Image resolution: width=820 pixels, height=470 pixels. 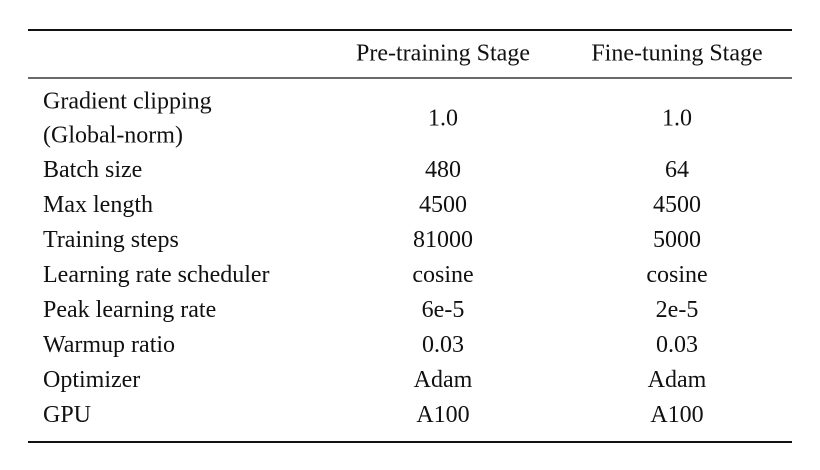 What do you see at coordinates (113, 136) in the screenshot?
I see `row-label: (Global-norm)` at bounding box center [113, 136].